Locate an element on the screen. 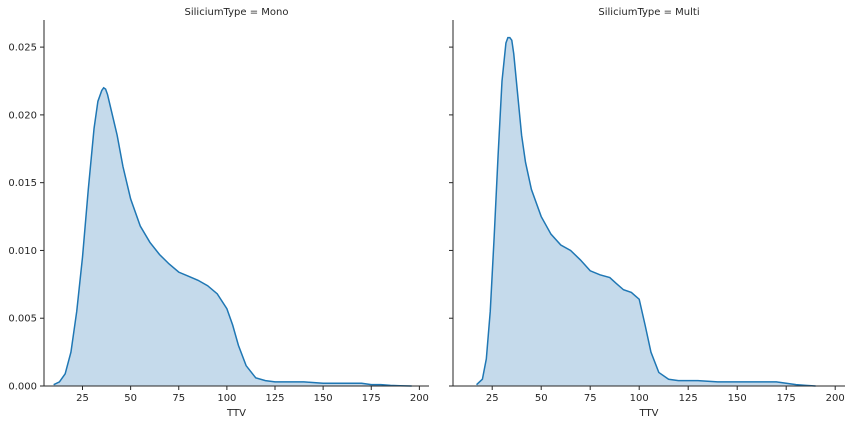 Image resolution: width=856 pixels, height=428 pixels. y-tick-label: 0.000 is located at coordinates (22, 387).